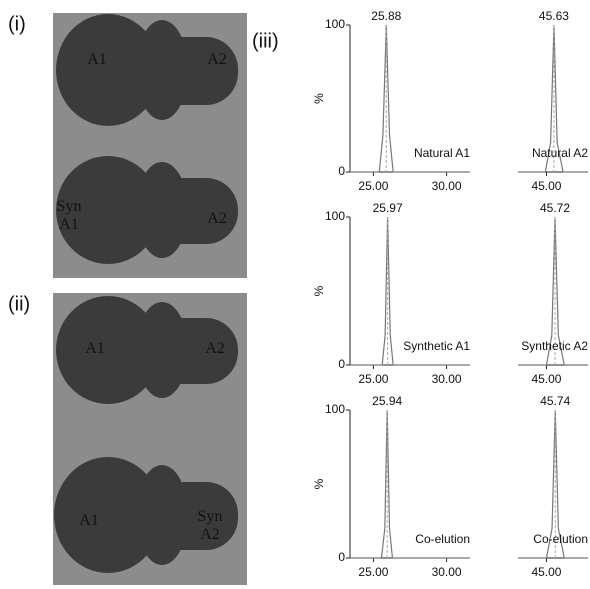 Image resolution: width=590 pixels, height=589 pixels. What do you see at coordinates (210, 525) in the screenshot?
I see `spot-label: Syn A2` at bounding box center [210, 525].